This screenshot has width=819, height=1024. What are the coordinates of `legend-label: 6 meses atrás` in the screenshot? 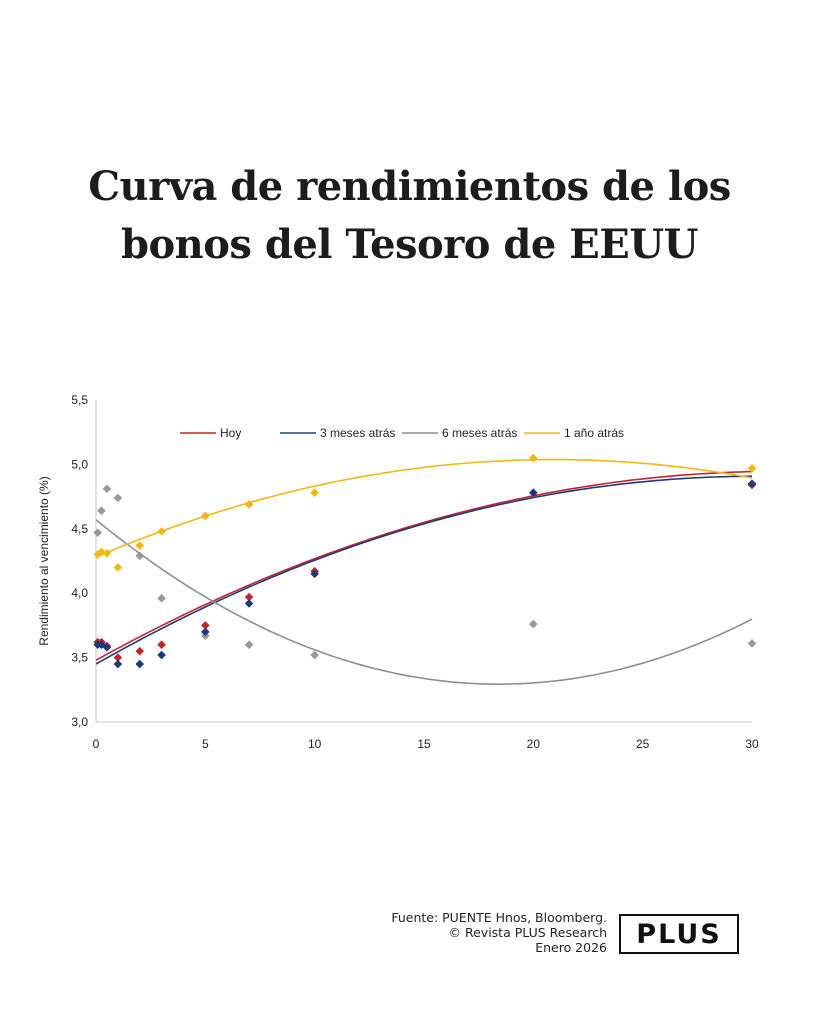 It's located at (479, 433).